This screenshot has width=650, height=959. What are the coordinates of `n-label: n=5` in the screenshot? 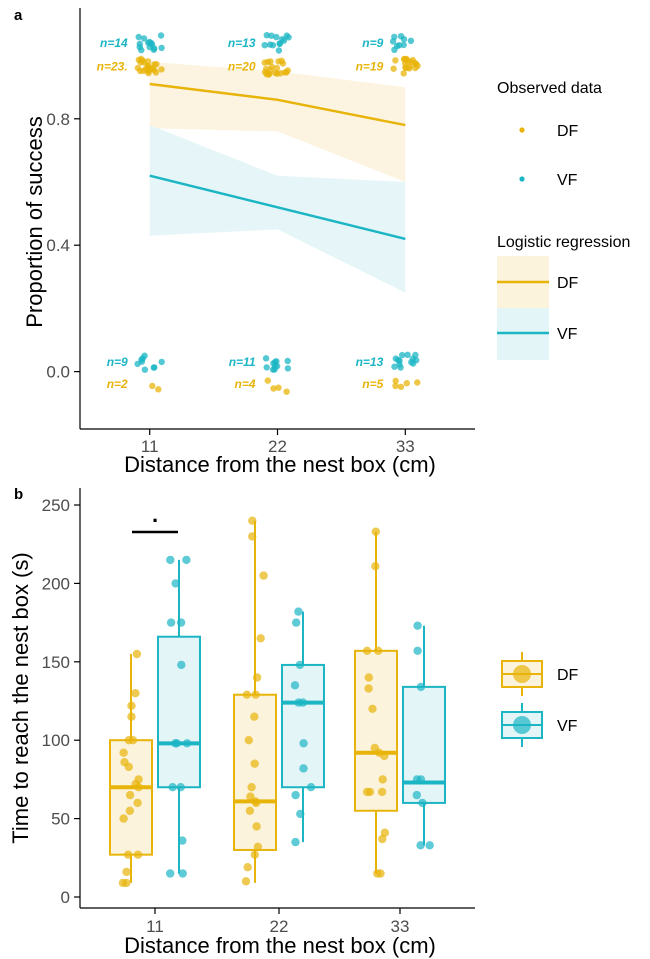 It's located at (372, 384).